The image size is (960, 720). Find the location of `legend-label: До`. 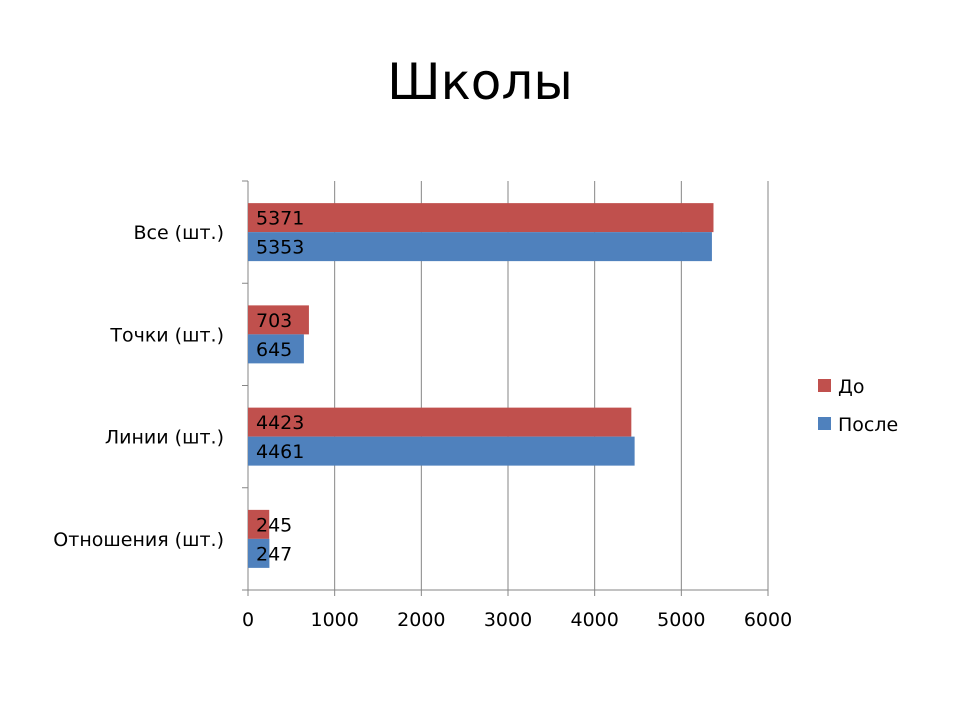

legend-label: До is located at coordinates (851, 387).